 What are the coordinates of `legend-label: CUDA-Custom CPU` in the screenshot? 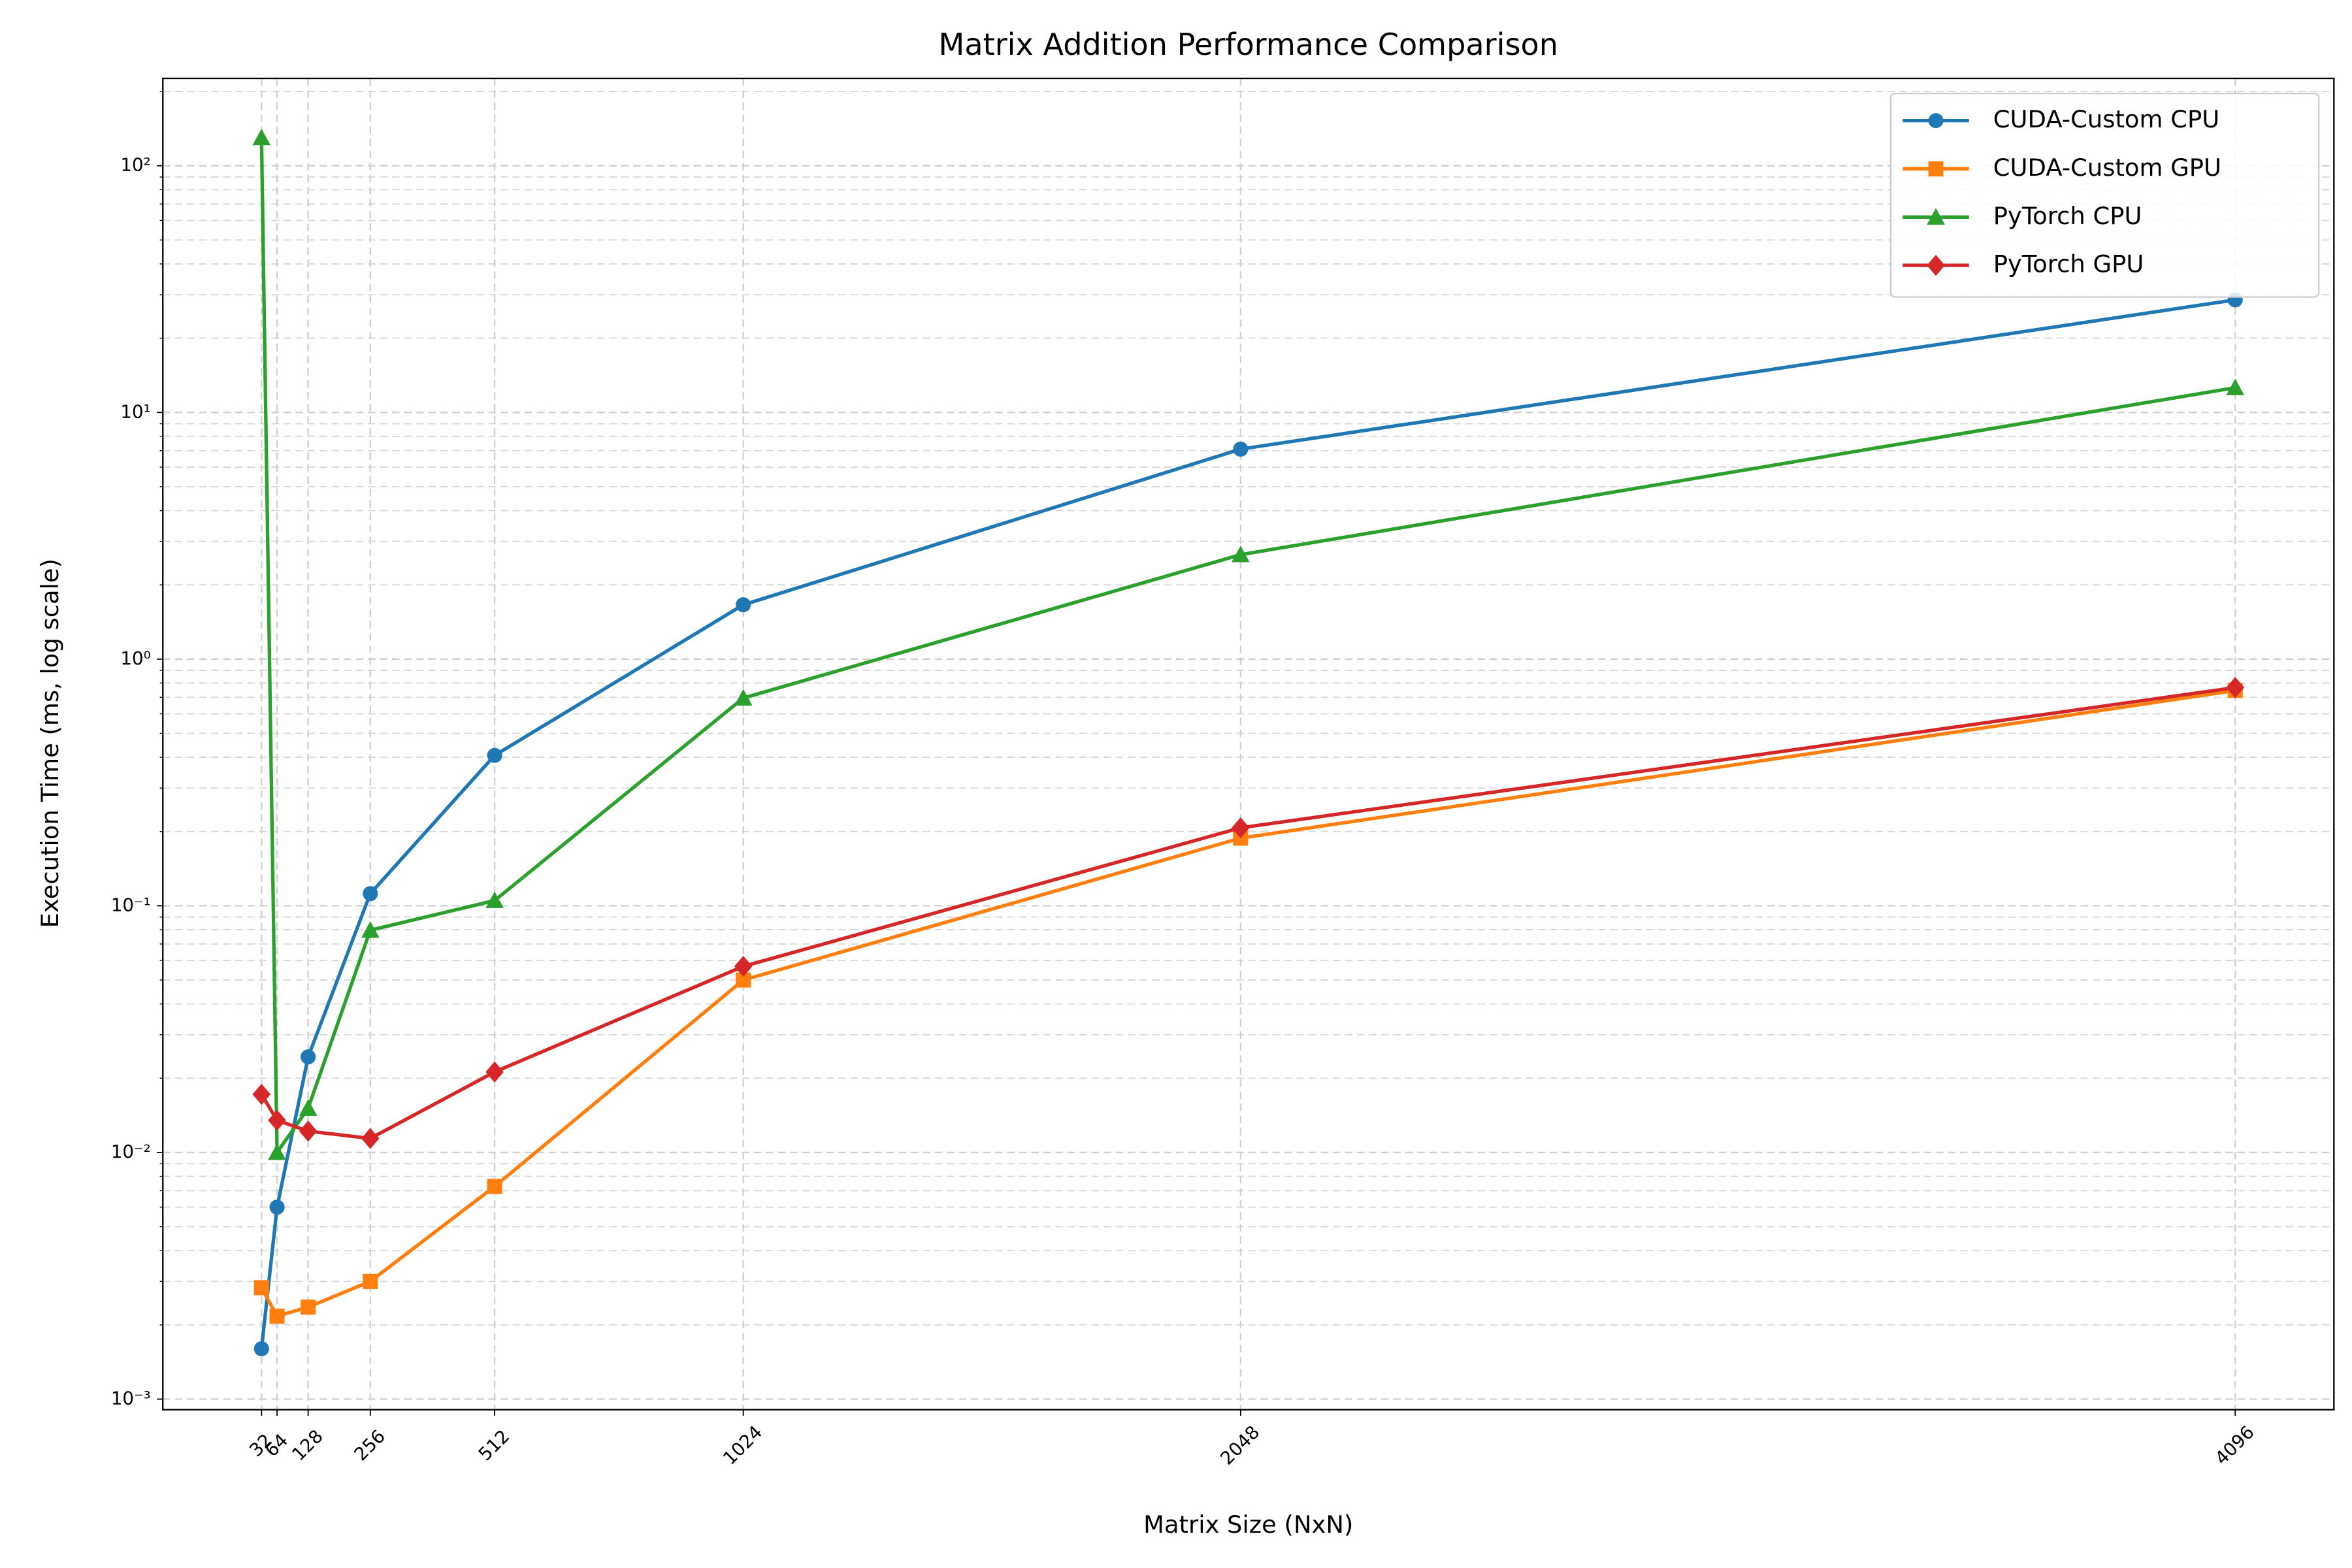 It's located at (2106, 119).